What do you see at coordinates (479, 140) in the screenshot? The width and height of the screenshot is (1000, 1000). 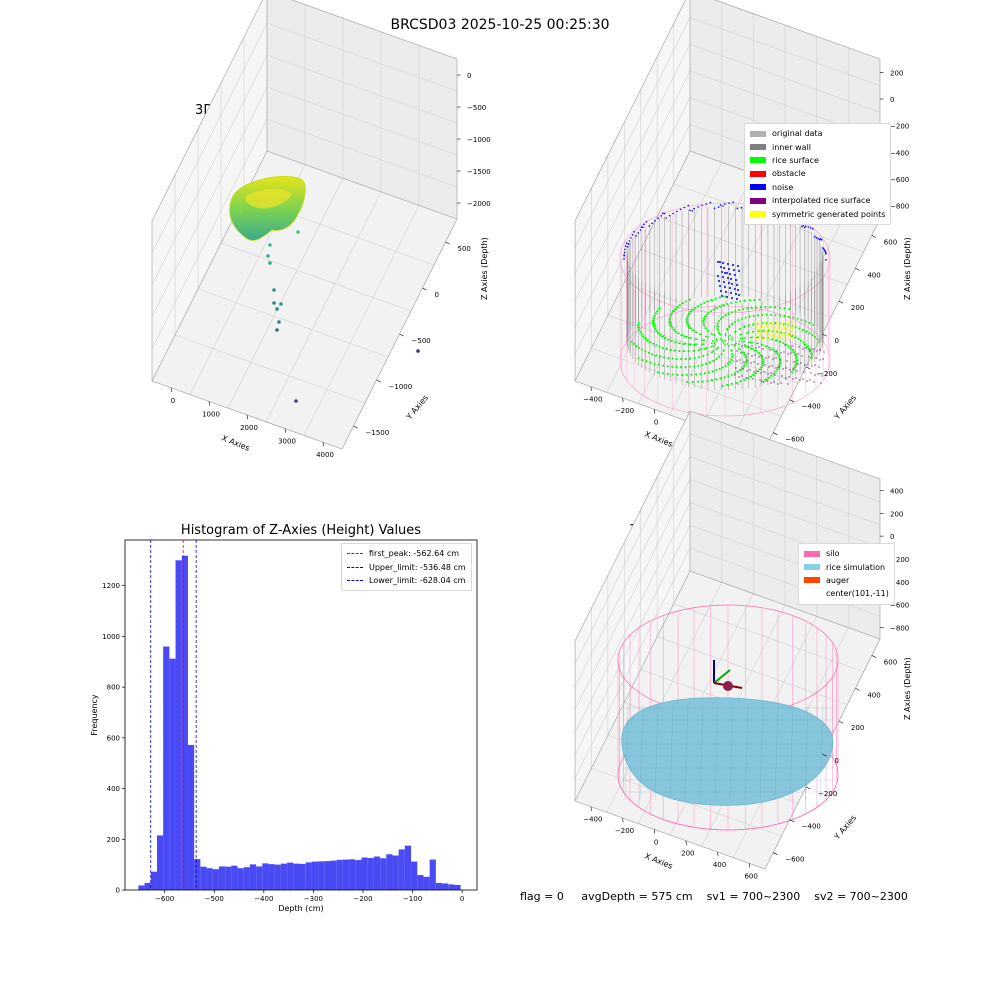 I see `raw-z-tick-label: −1000` at bounding box center [479, 140].